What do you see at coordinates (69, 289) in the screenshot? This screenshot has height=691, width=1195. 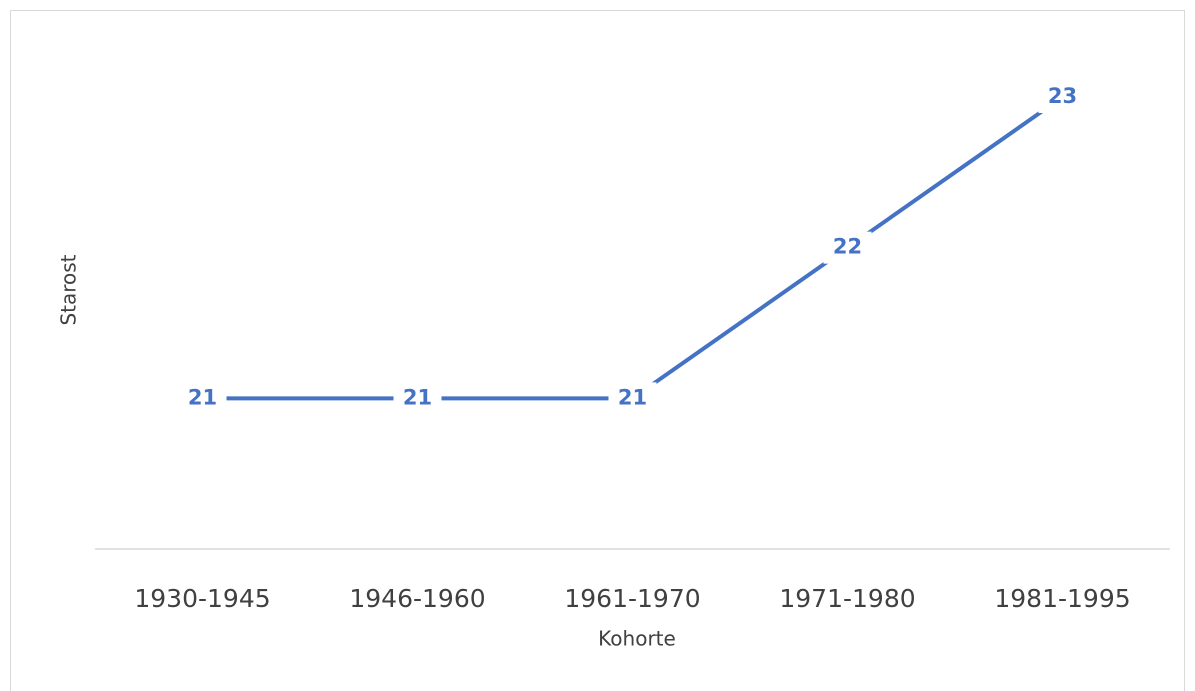 I see `y-axis-title: Starost` at bounding box center [69, 289].